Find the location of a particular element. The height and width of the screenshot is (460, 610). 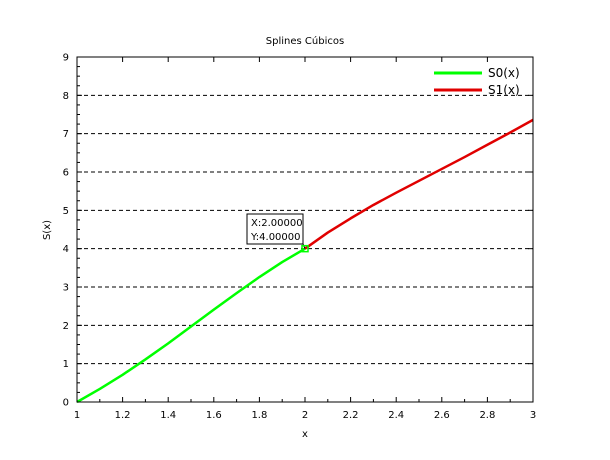

y-tick-label: 5 is located at coordinates (66, 211).